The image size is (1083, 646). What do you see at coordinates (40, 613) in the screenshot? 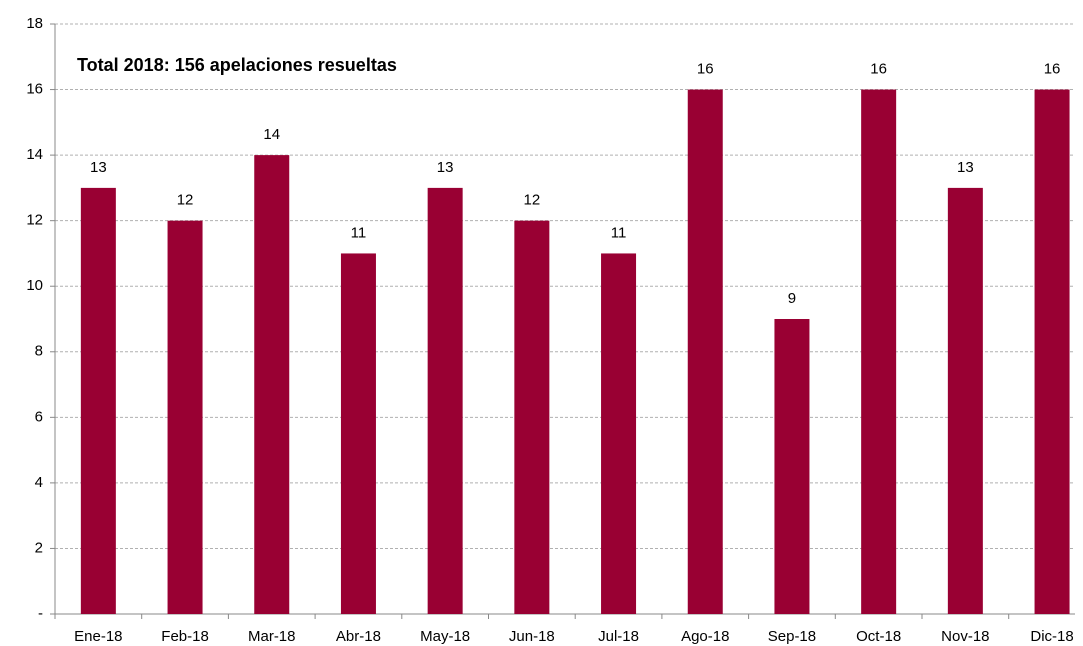
I see `y-tick-label: -` at bounding box center [40, 613].